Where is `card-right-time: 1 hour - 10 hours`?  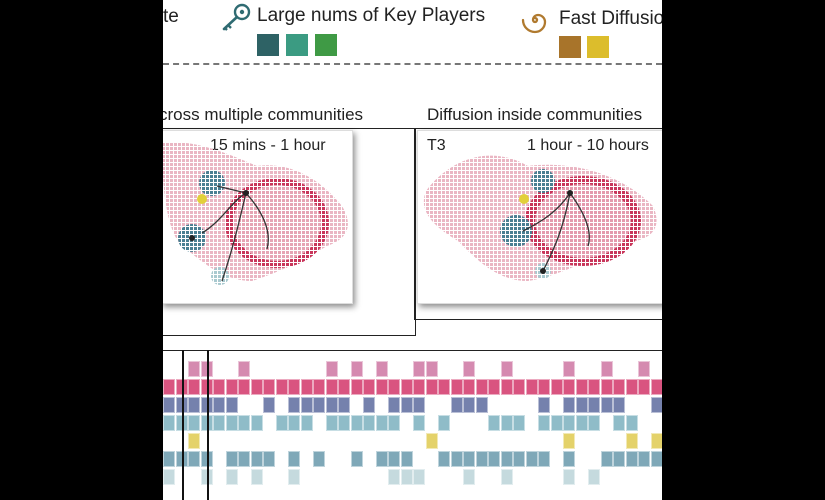 card-right-time: 1 hour - 10 hours is located at coordinates (588, 145).